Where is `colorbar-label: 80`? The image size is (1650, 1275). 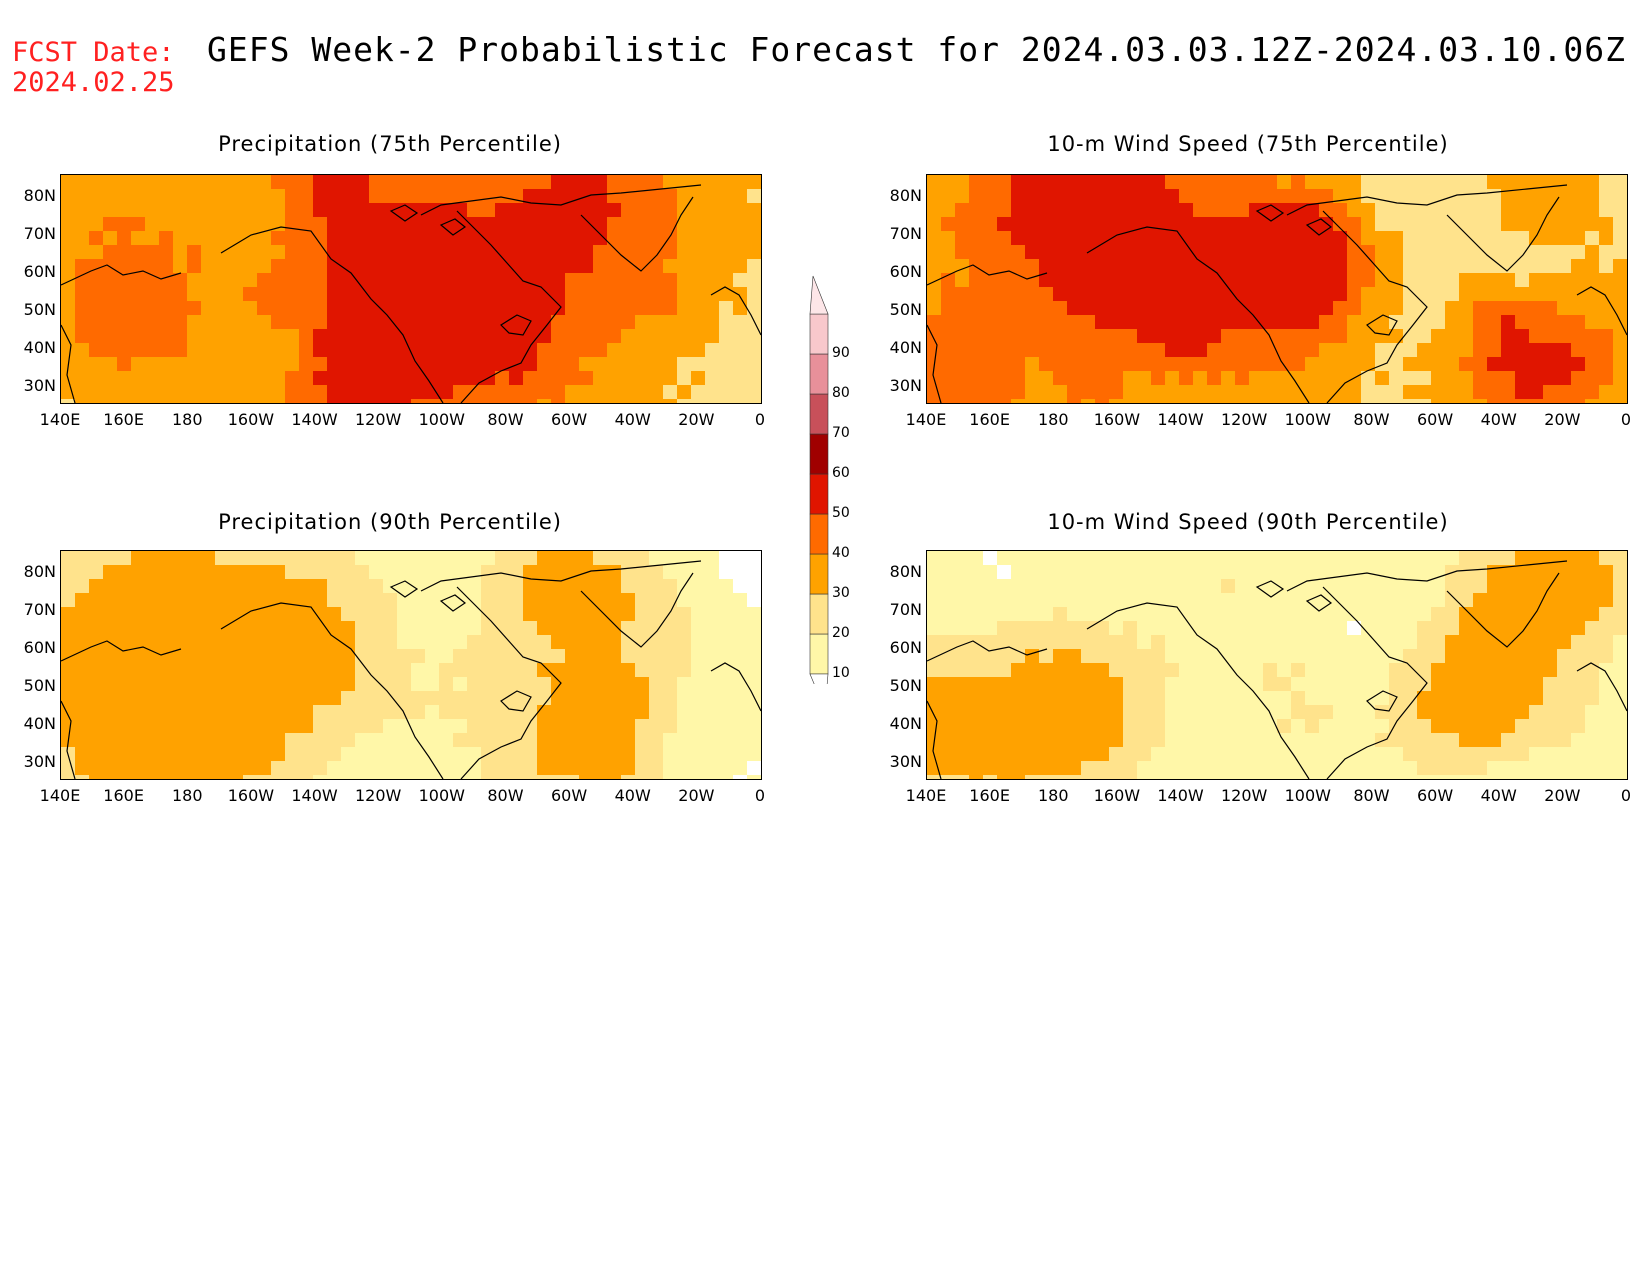
colorbar-label: 80 is located at coordinates (841, 393).